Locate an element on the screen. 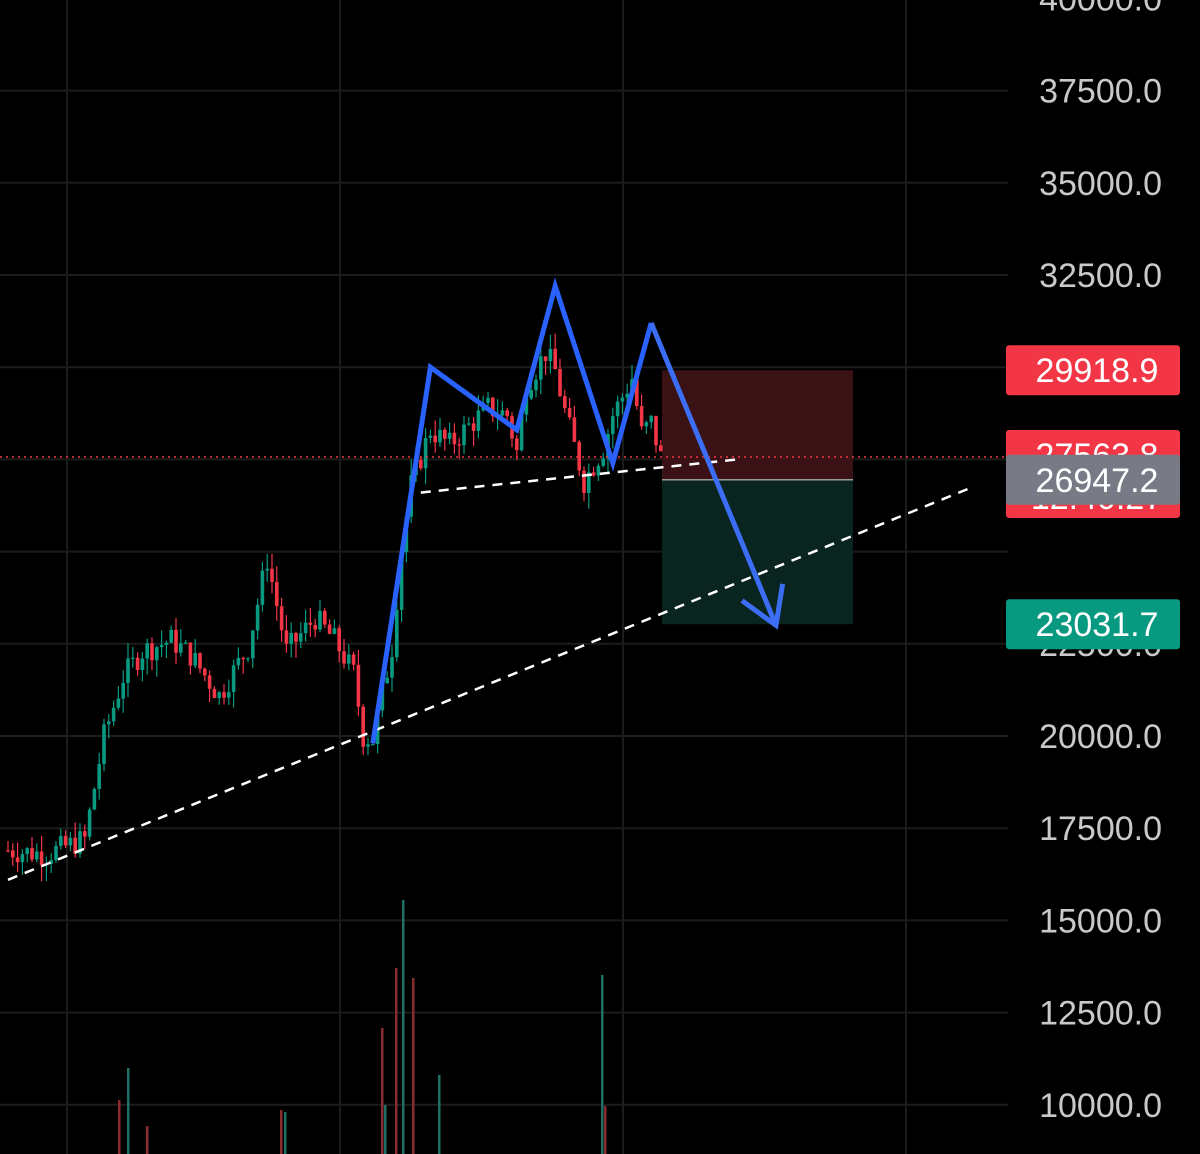 This screenshot has width=1200, height=1154. price-badge-value: 23031.7 is located at coordinates (1097, 625).